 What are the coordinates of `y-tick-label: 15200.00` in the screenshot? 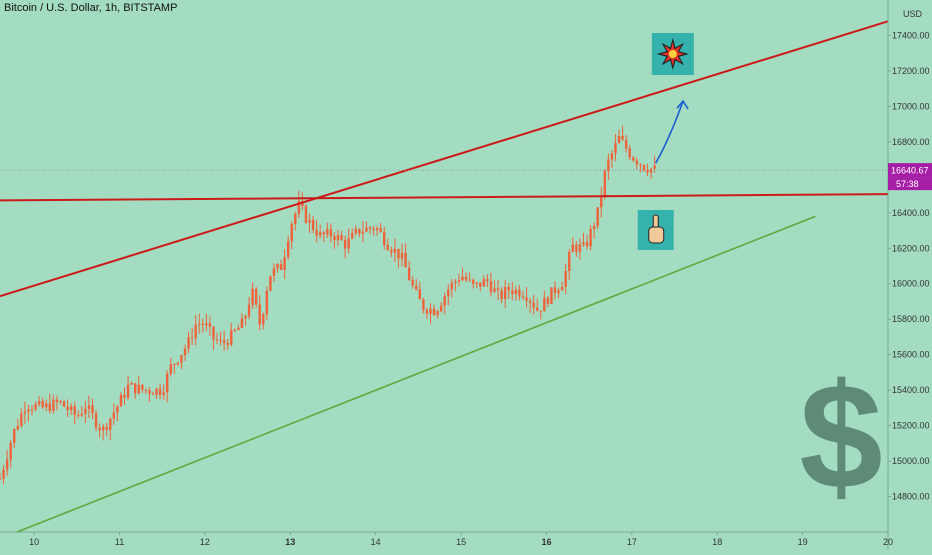 It's located at (911, 426).